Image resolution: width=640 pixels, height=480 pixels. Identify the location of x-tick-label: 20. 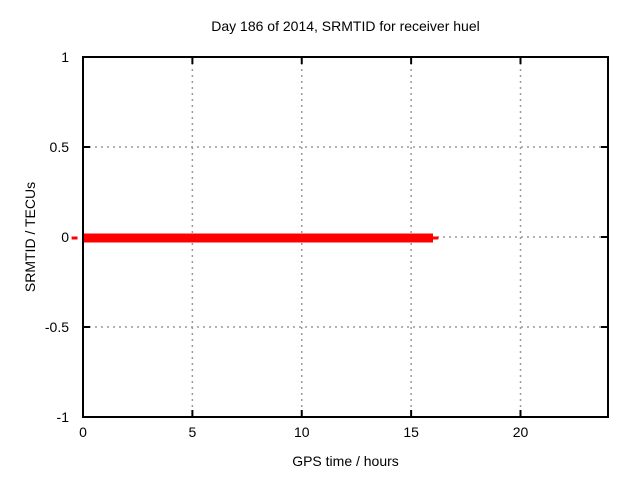
(521, 432).